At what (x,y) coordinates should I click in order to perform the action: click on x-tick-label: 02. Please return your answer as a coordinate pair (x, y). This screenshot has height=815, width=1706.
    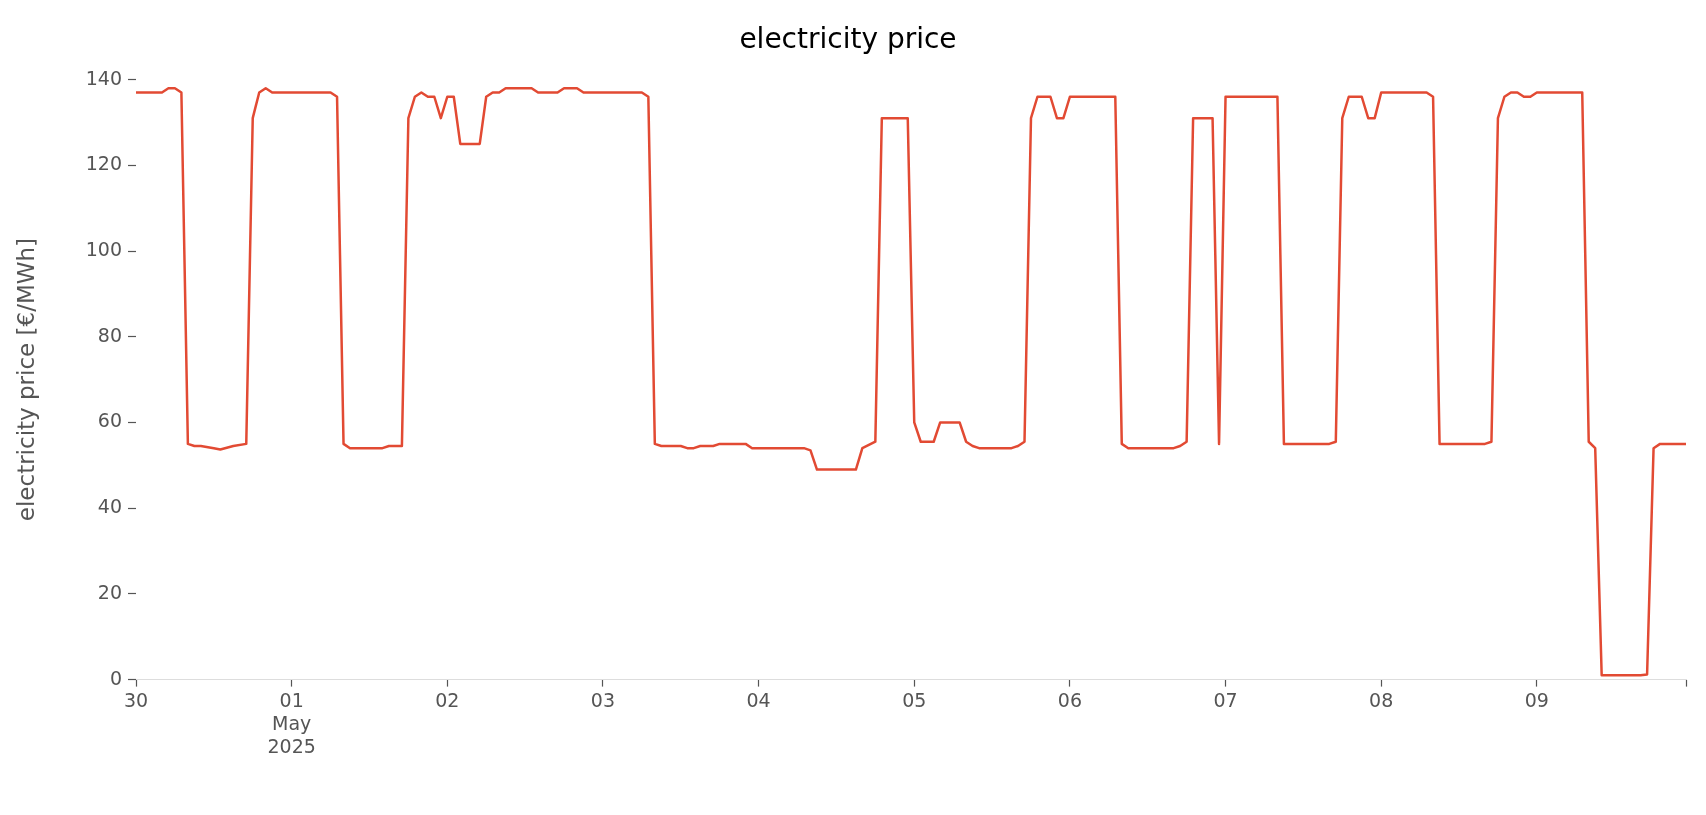
    Looking at the image, I should click on (447, 699).